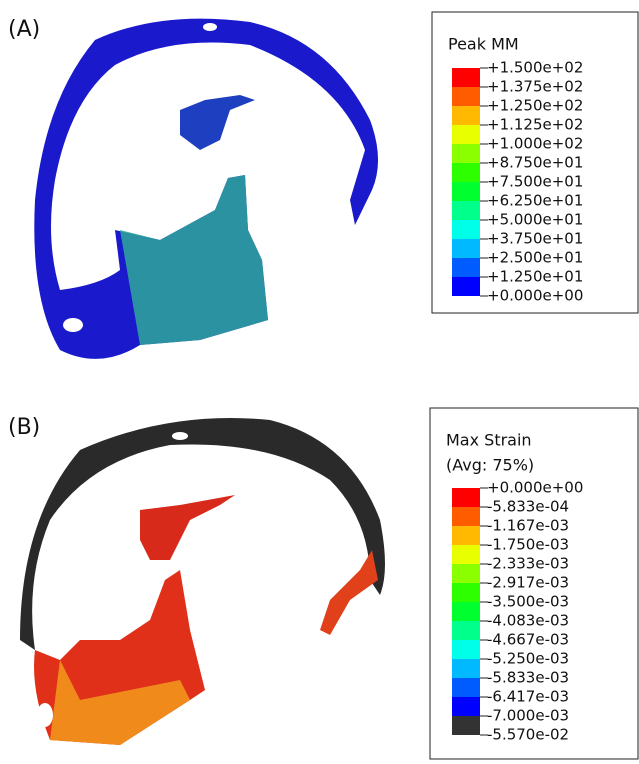  Describe the element at coordinates (535, 125) in the screenshot. I see `legend-label: +1.125e+02` at that location.